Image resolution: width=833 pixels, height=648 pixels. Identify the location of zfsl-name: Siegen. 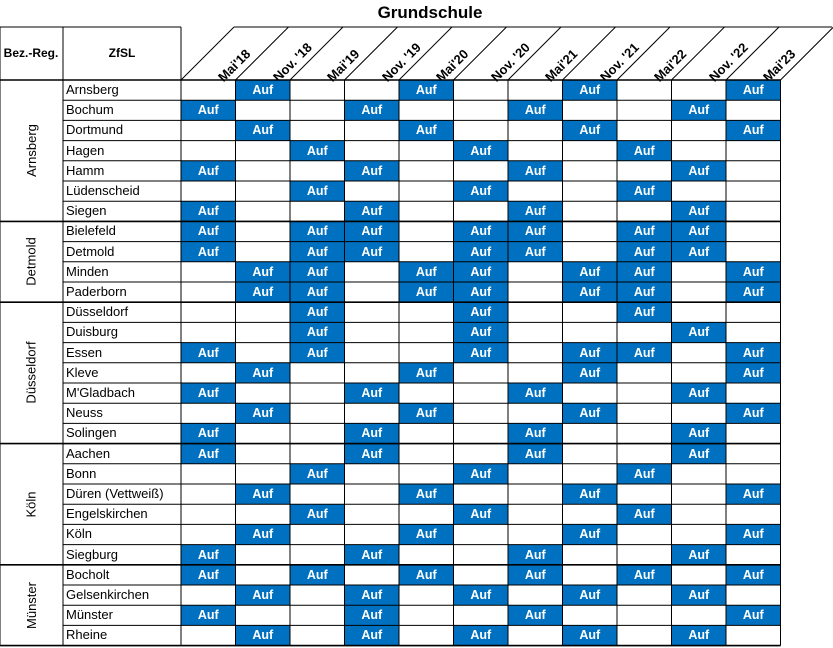
(86, 211).